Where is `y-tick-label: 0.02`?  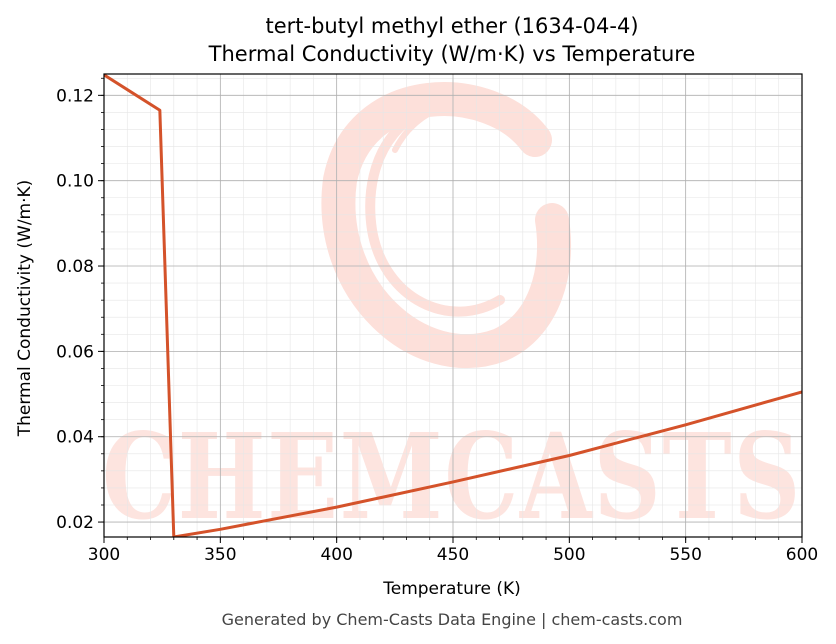 y-tick-label: 0.02 is located at coordinates (75, 523).